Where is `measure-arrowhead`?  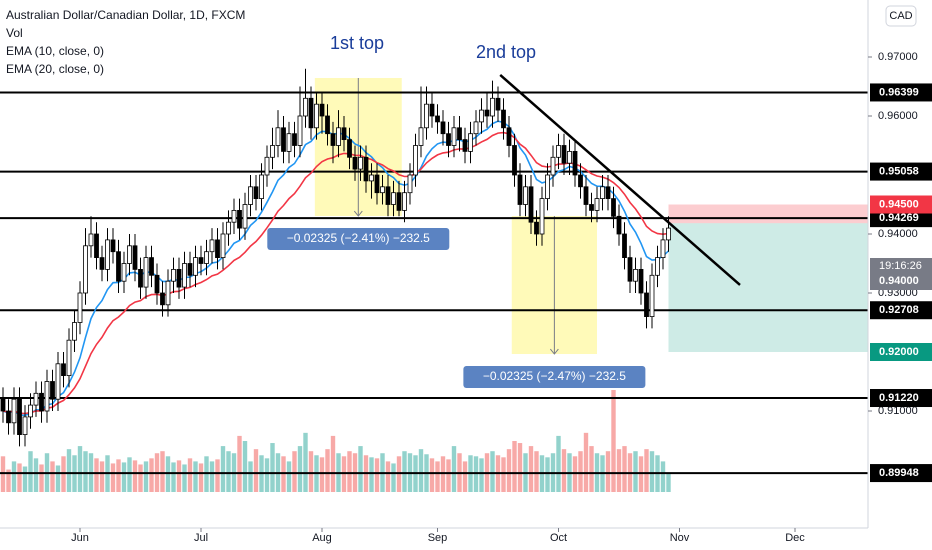
measure-arrowhead is located at coordinates (358, 213).